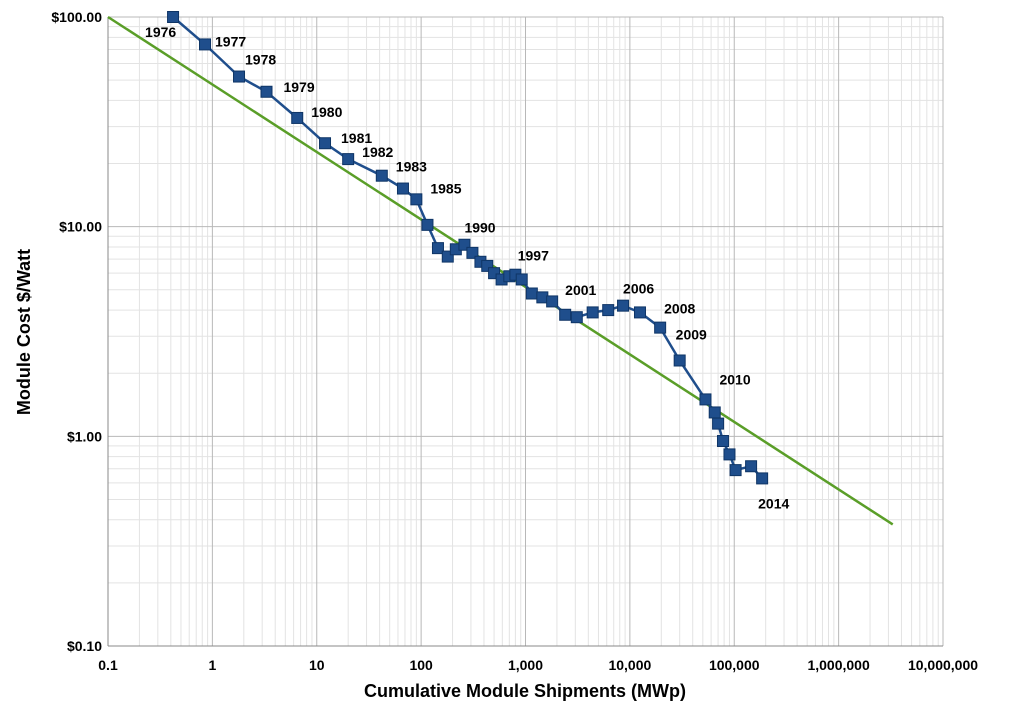  What do you see at coordinates (326, 112) in the screenshot?
I see `year-label: 1980` at bounding box center [326, 112].